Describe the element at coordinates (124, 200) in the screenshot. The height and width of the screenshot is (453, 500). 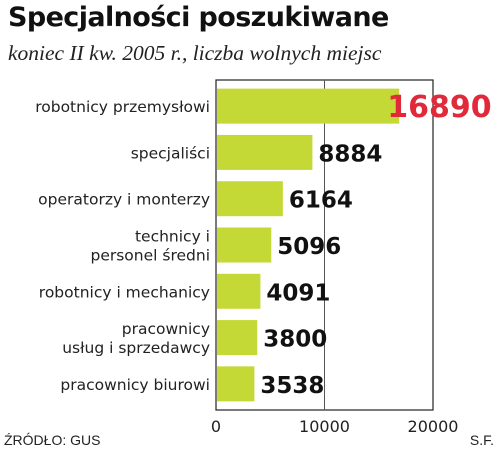
I see `category-label: operatorzy i monterzy` at that location.